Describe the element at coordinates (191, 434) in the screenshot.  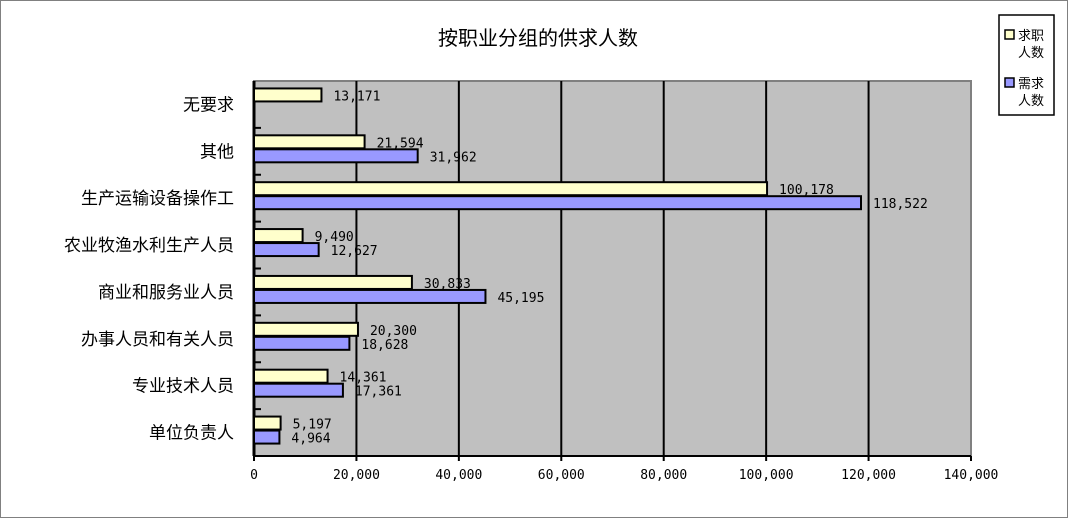
I see `category-label: 单位负责人` at that location.